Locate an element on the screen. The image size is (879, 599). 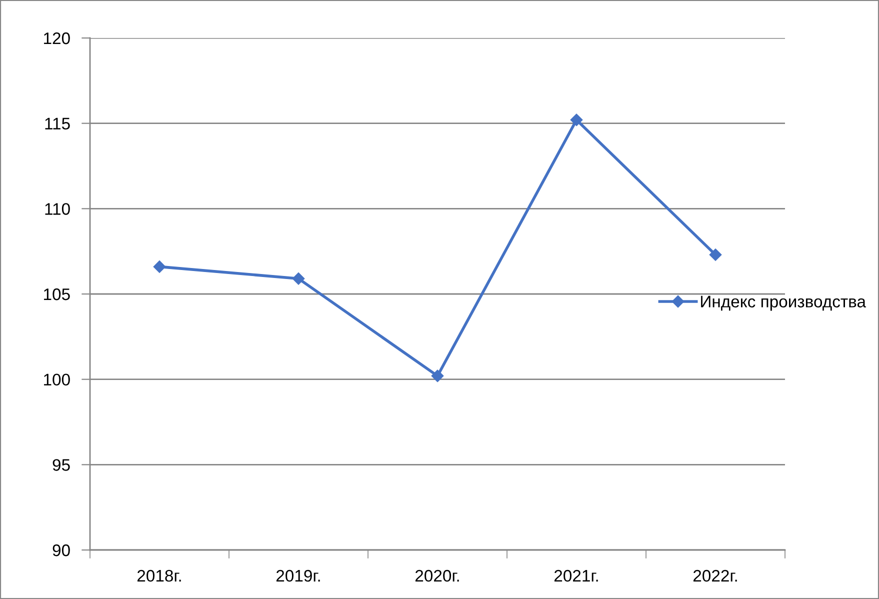
x-tick-label: 2021г. is located at coordinates (576, 576).